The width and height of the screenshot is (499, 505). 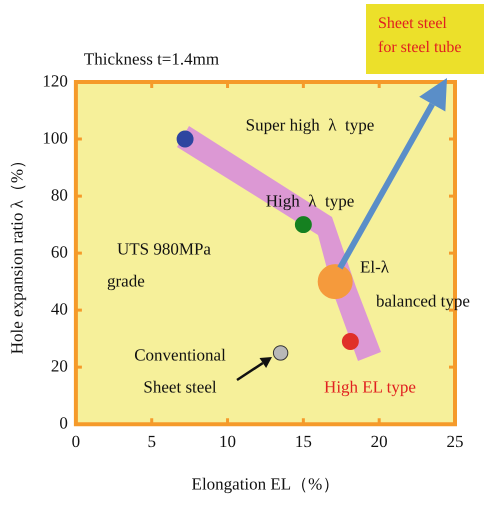 I want to click on x-tick-label: 5, so click(x=151, y=441).